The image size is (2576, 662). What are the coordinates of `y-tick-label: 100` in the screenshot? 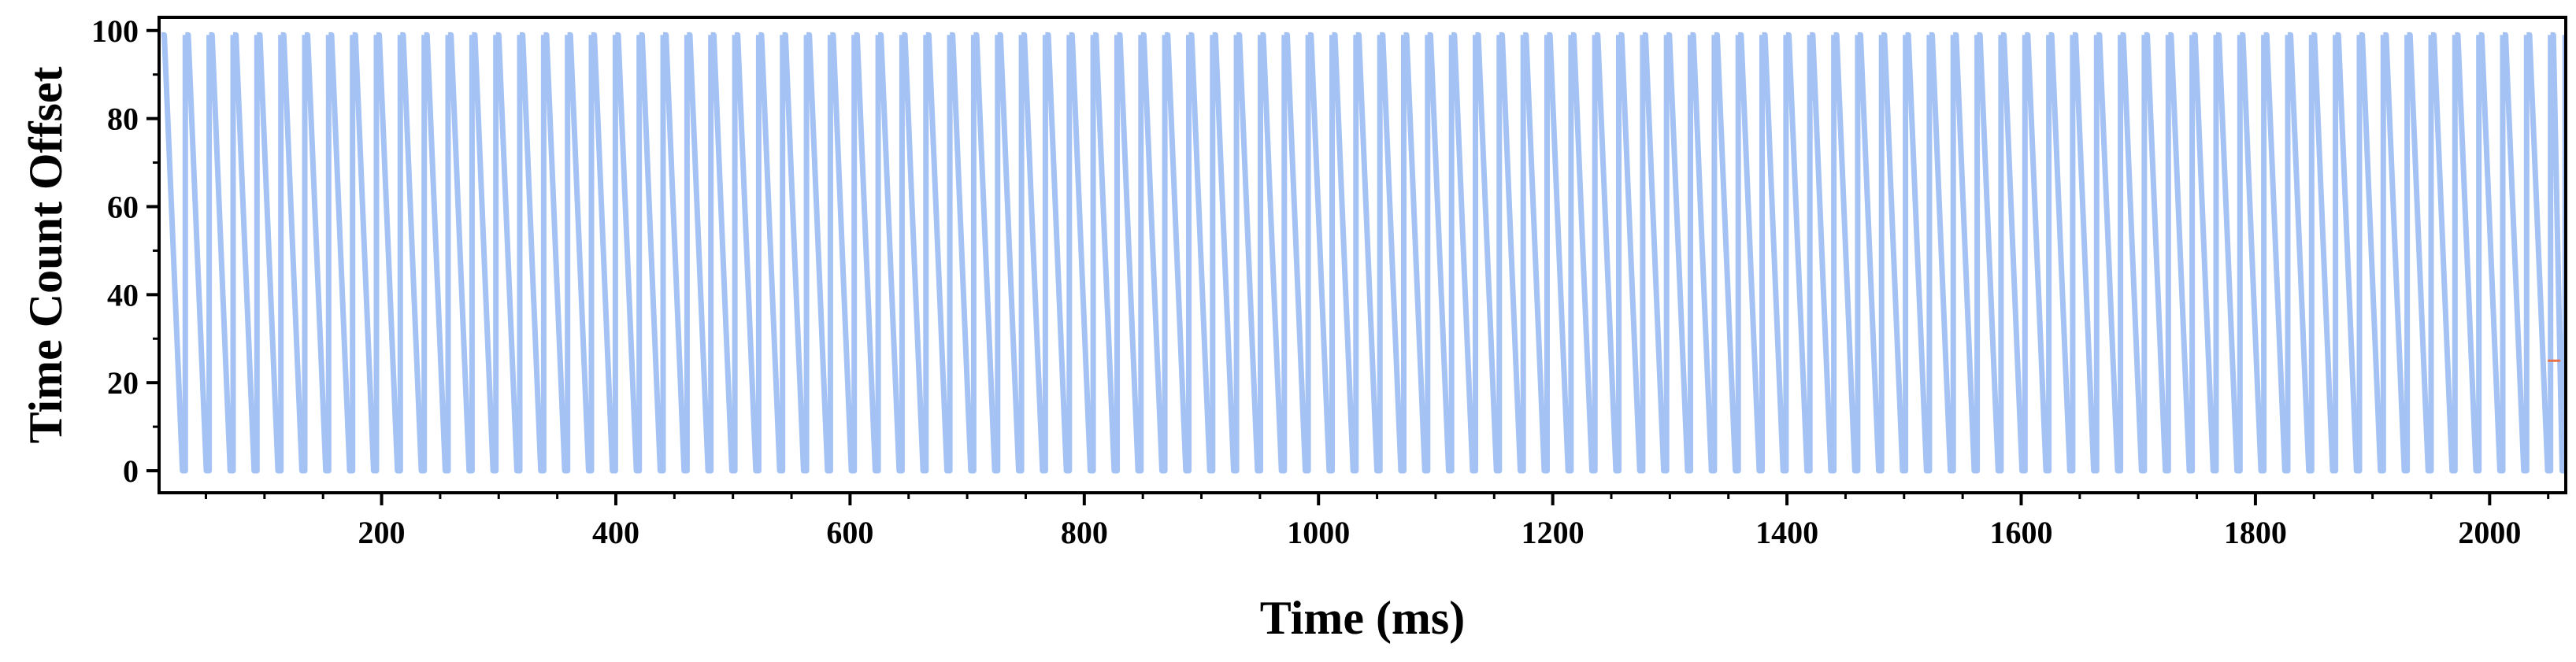 It's located at (115, 31).